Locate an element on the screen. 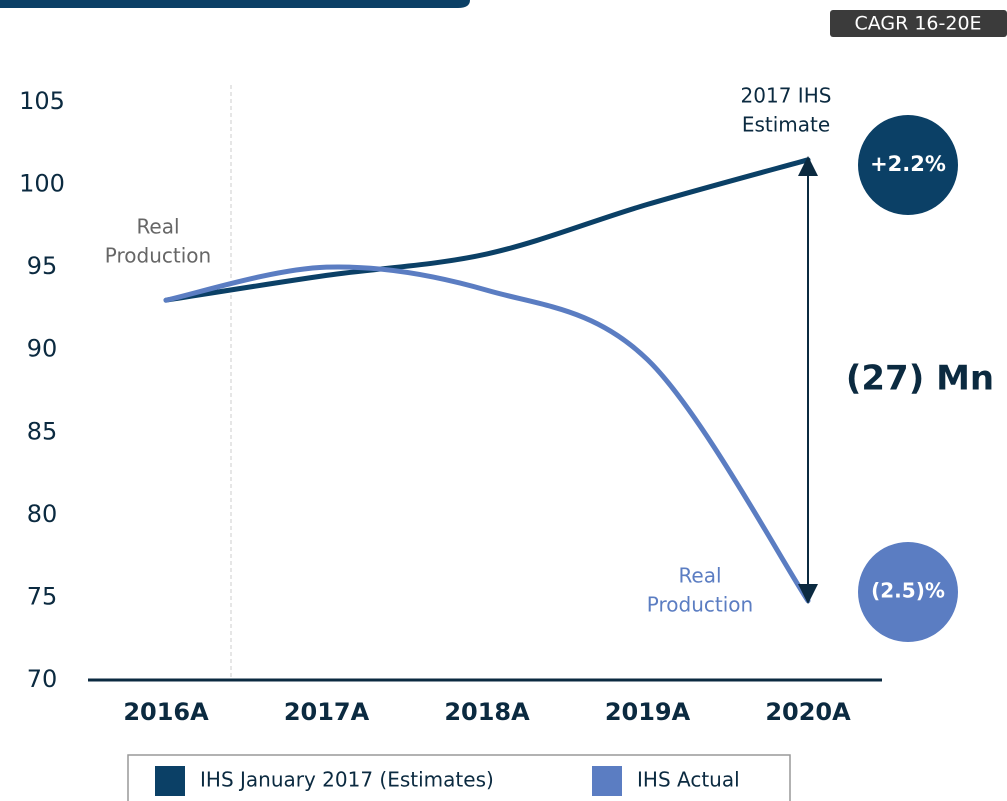  legend-box is located at coordinates (459, 777).